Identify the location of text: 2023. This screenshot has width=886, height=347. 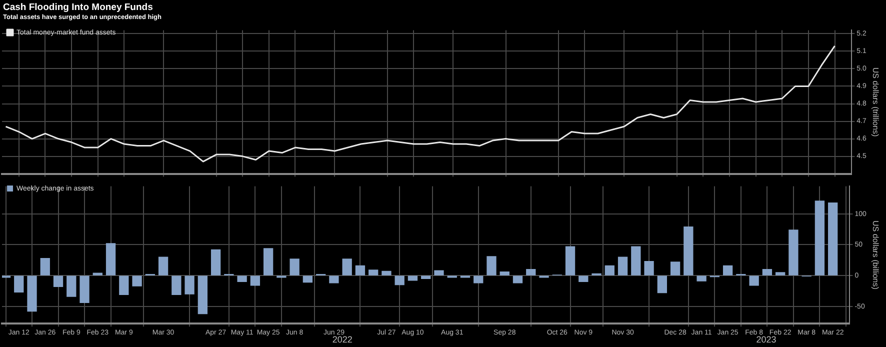
(766, 339).